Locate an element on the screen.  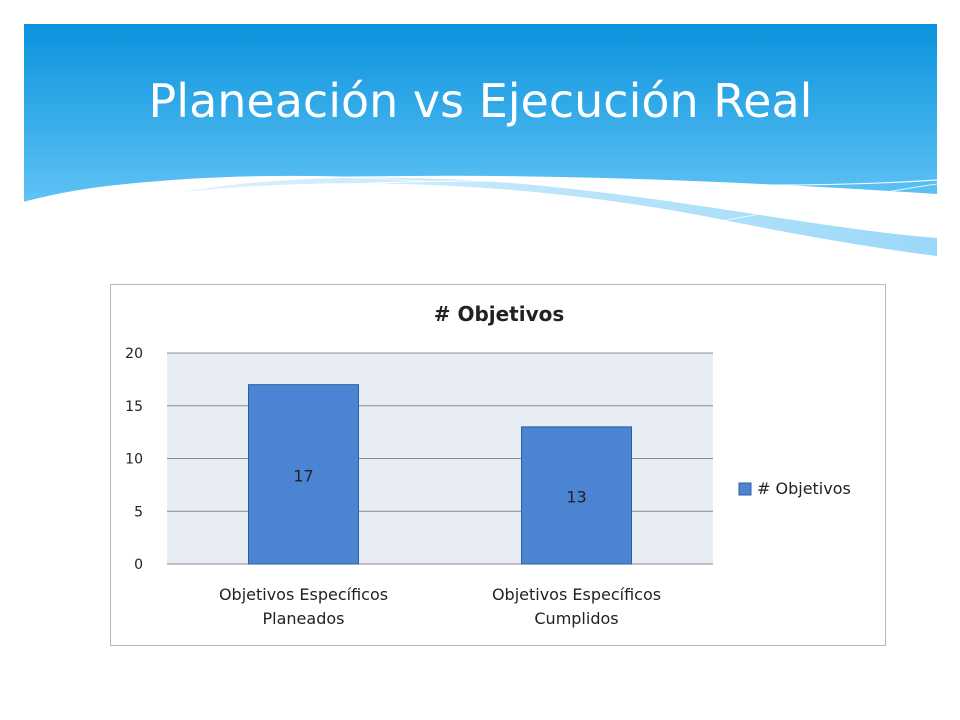
y-tick-label: 20 is located at coordinates (134, 354).